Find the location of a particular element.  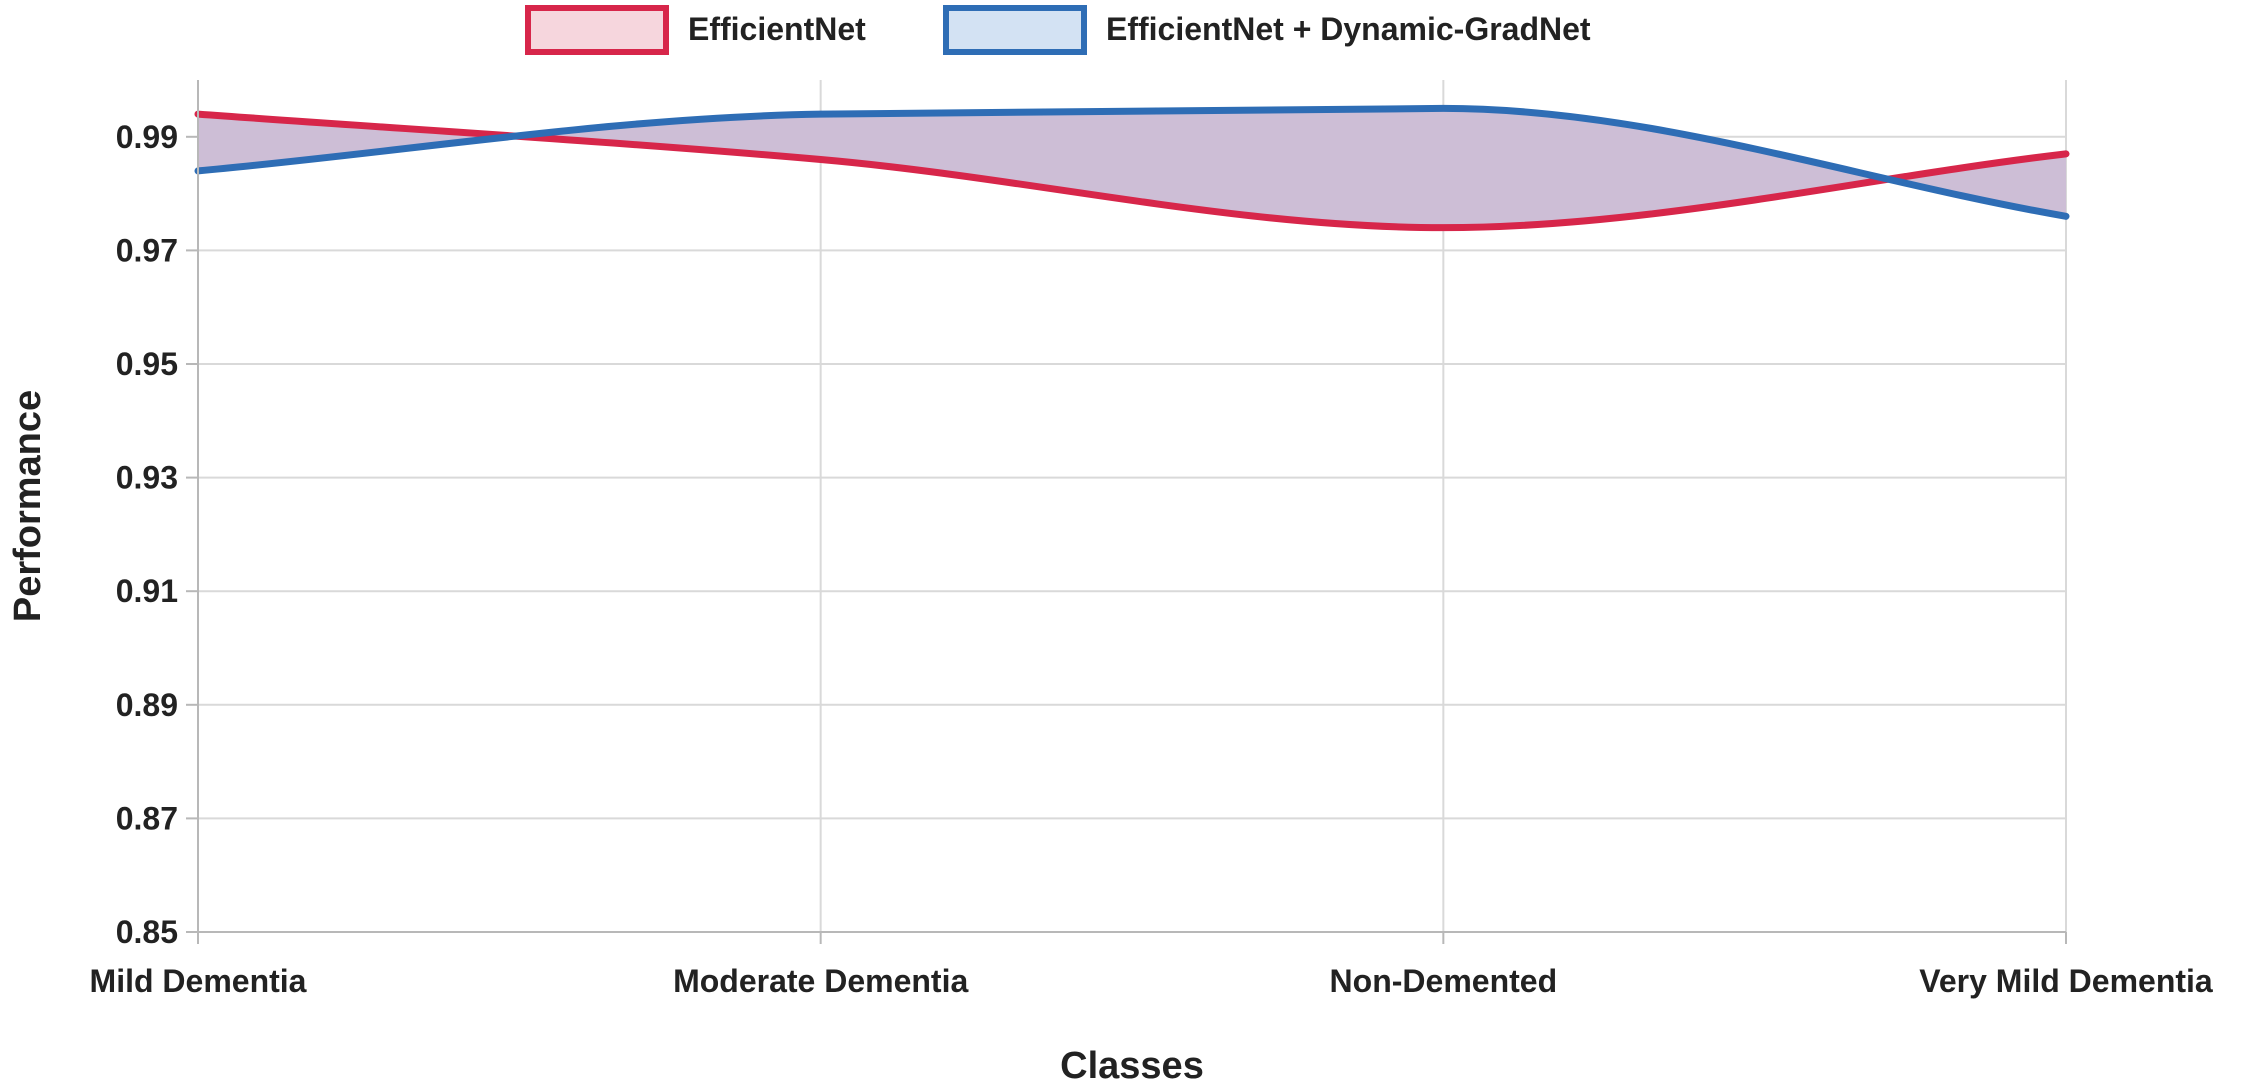

y-tick-label: 0.91 is located at coordinates (147, 591).